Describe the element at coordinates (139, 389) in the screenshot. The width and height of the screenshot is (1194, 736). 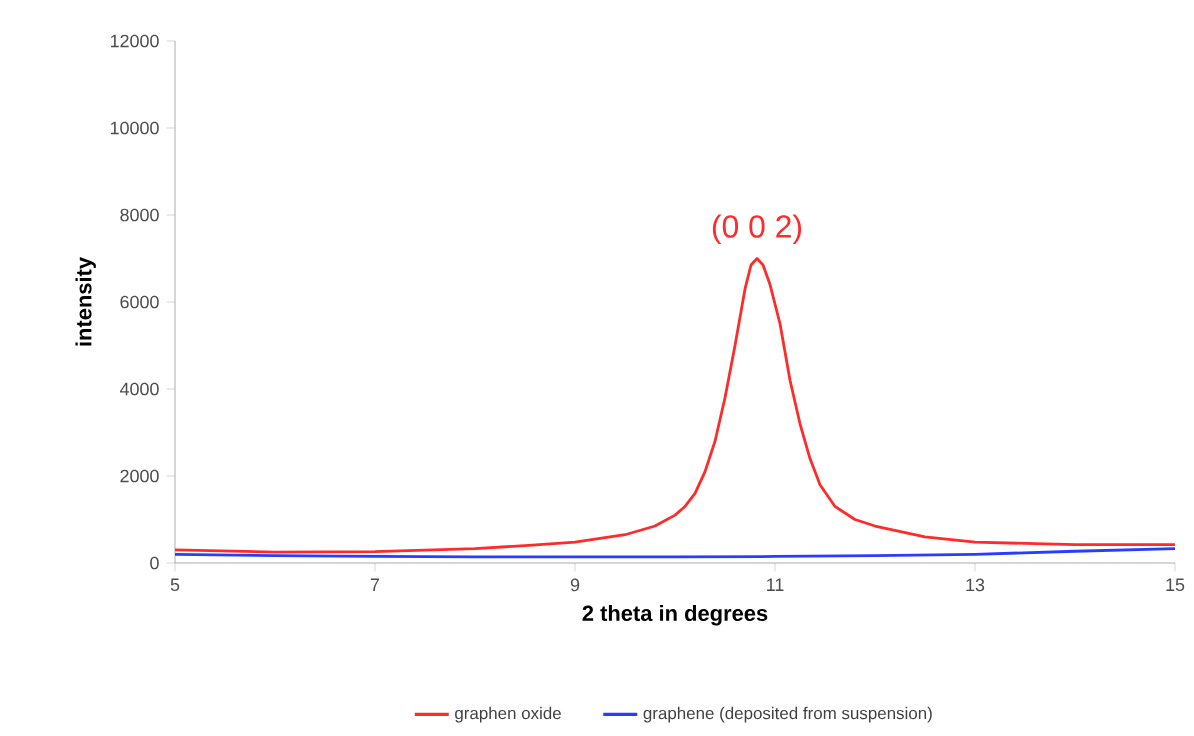
I see `y-tick-label: 4000` at that location.